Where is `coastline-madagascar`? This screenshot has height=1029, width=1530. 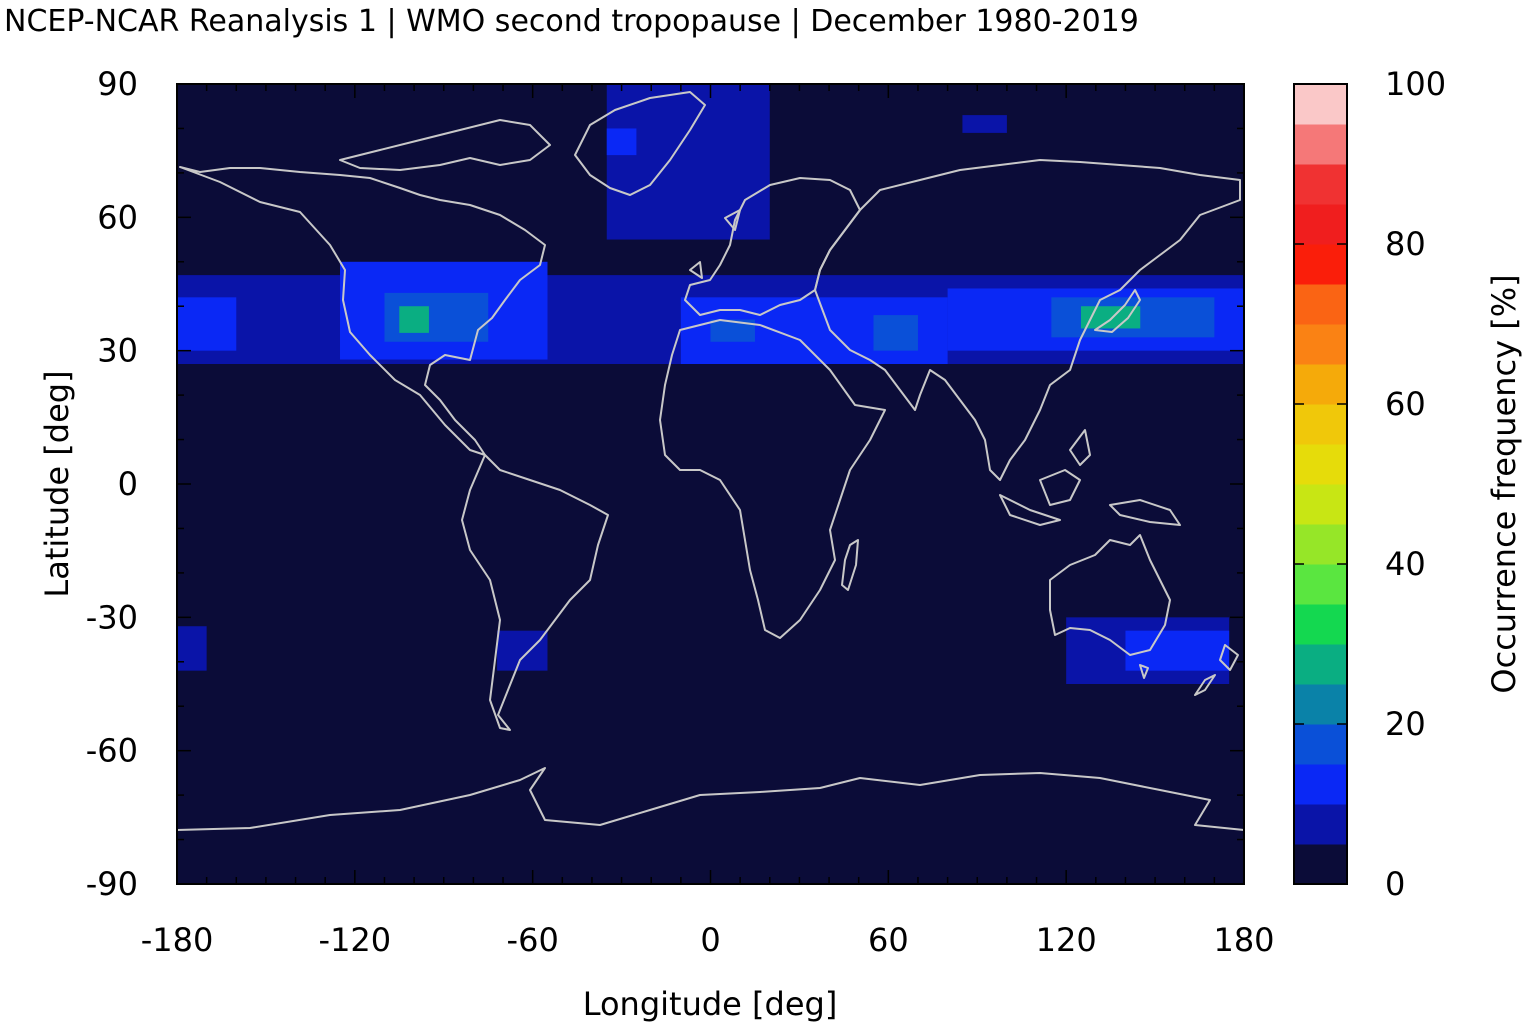 coastline-madagascar is located at coordinates (850, 565).